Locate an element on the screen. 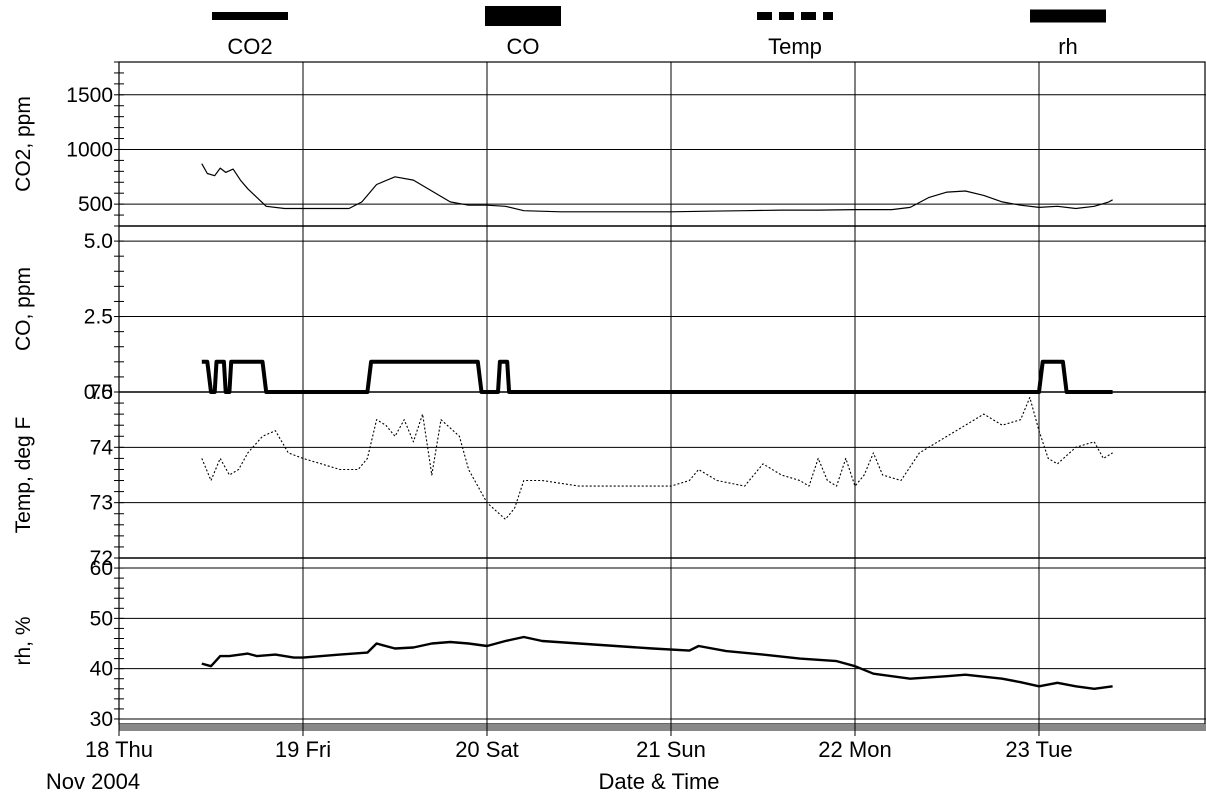  y-tick-label: 40 is located at coordinates (101, 669).